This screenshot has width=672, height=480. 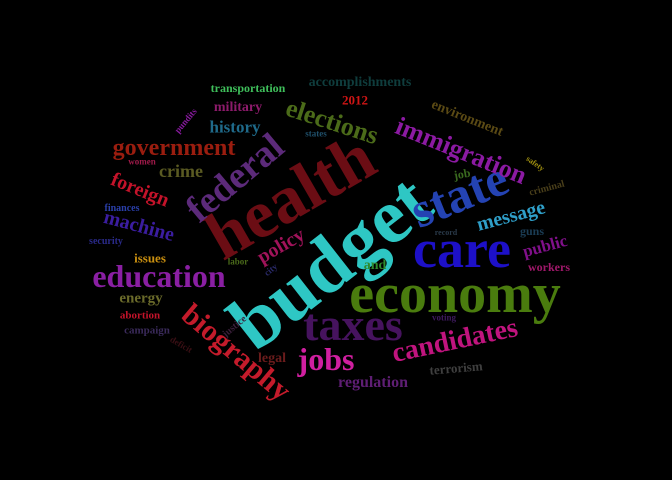 I want to click on word-criminal: criminal, so click(x=547, y=188).